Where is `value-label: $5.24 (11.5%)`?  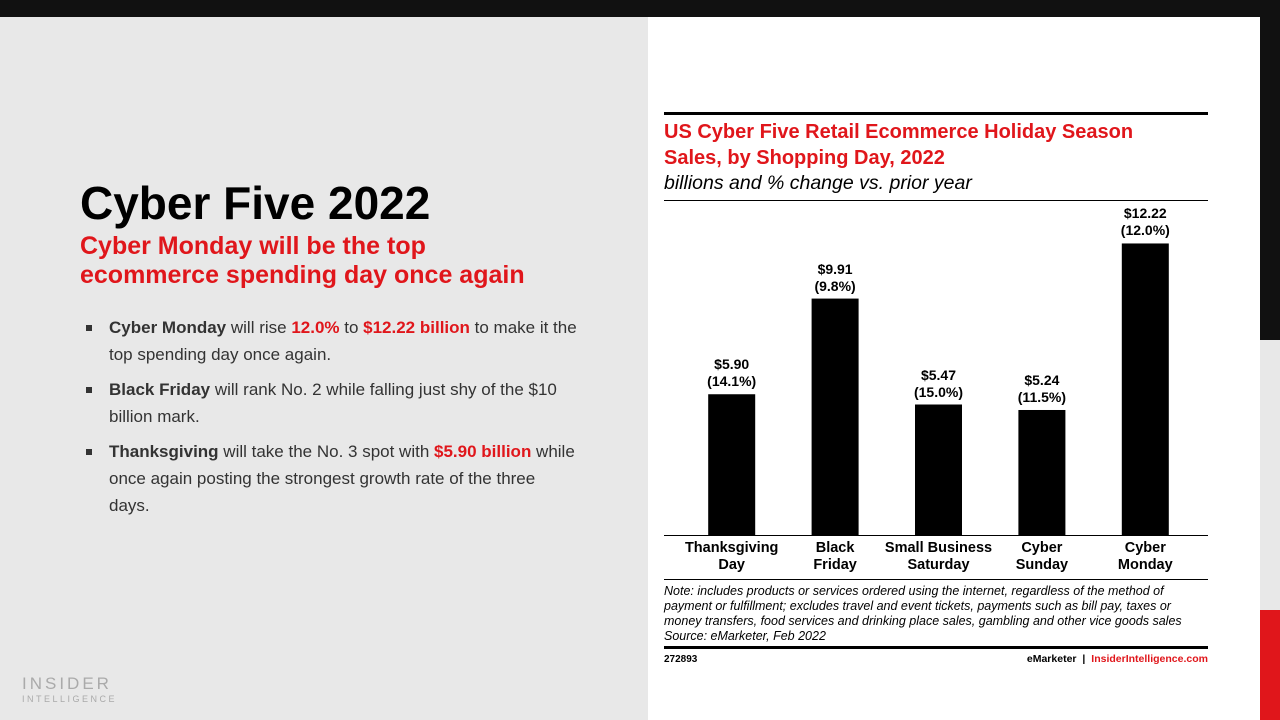
value-label: $5.24 (11.5%) is located at coordinates (1042, 388).